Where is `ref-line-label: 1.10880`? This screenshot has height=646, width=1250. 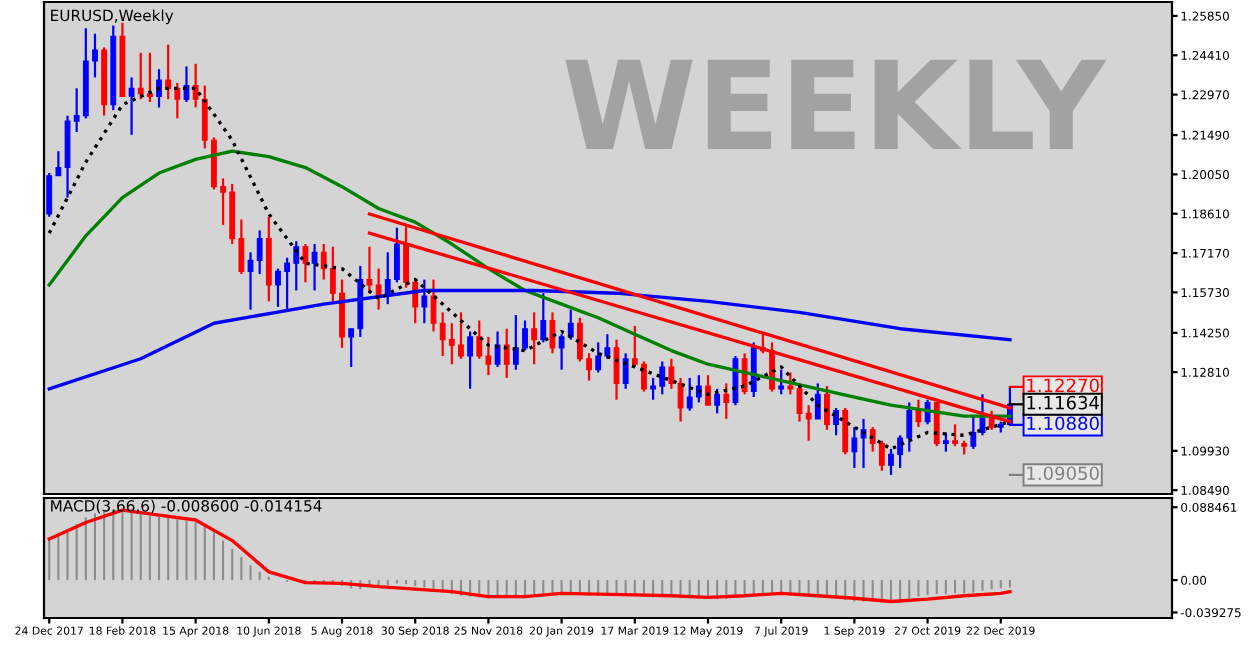
ref-line-label: 1.10880 is located at coordinates (1063, 423).